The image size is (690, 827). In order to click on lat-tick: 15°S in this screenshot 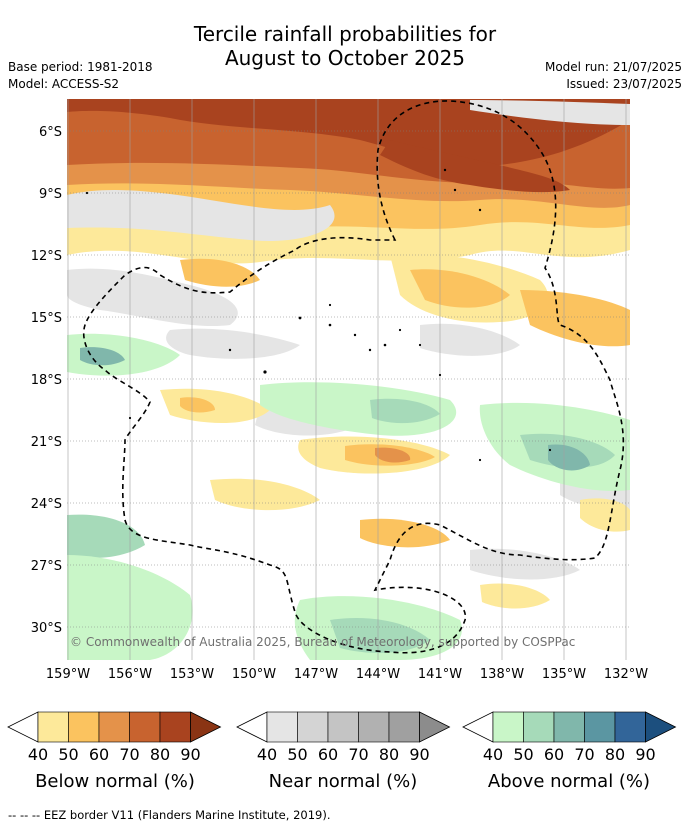, I will do `click(46, 318)`.